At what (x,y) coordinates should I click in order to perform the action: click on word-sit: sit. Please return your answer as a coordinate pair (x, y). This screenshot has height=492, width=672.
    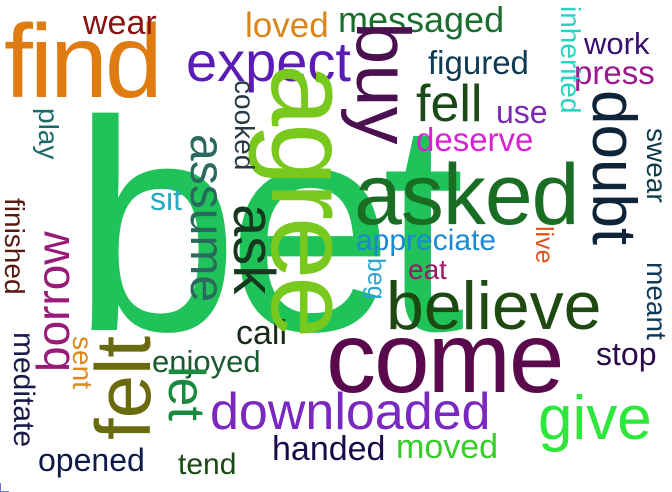
    Looking at the image, I should click on (166, 199).